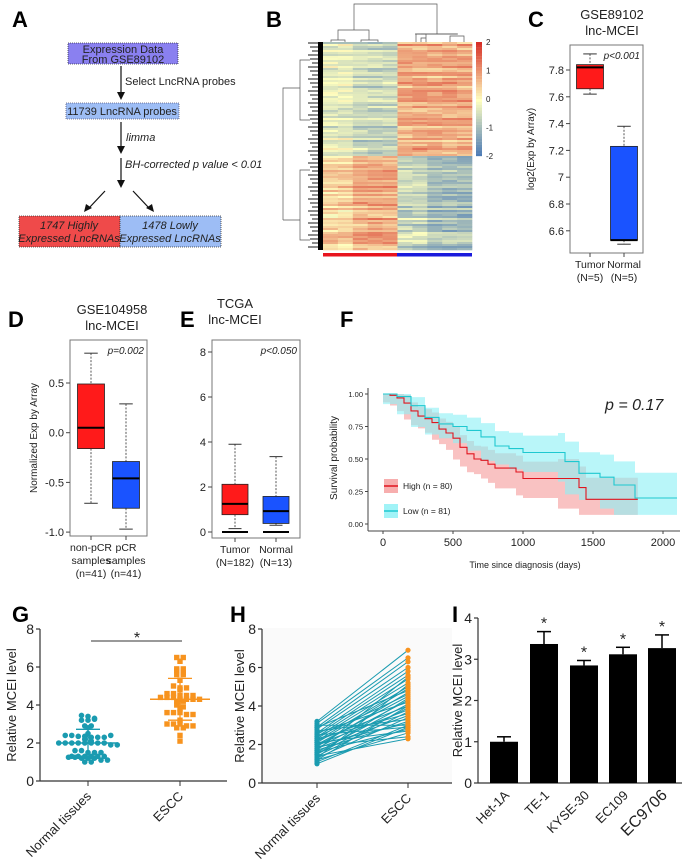 This screenshot has width=687, height=866. I want to click on y-tick-label: 4, so click(468, 618).